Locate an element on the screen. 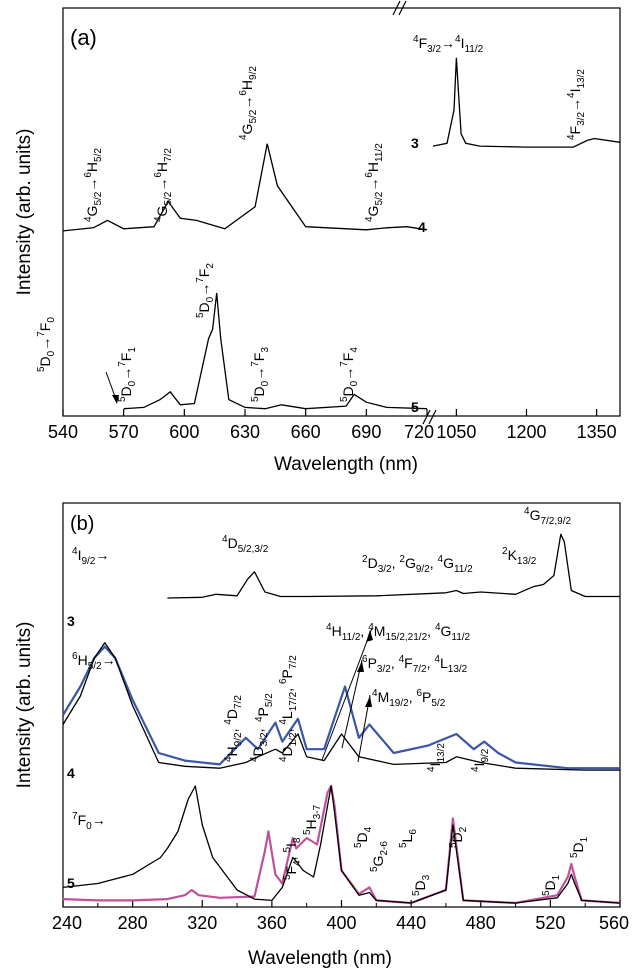 Image resolution: width=638 pixels, height=976 pixels. axis-break-top is located at coordinates (399, 8).